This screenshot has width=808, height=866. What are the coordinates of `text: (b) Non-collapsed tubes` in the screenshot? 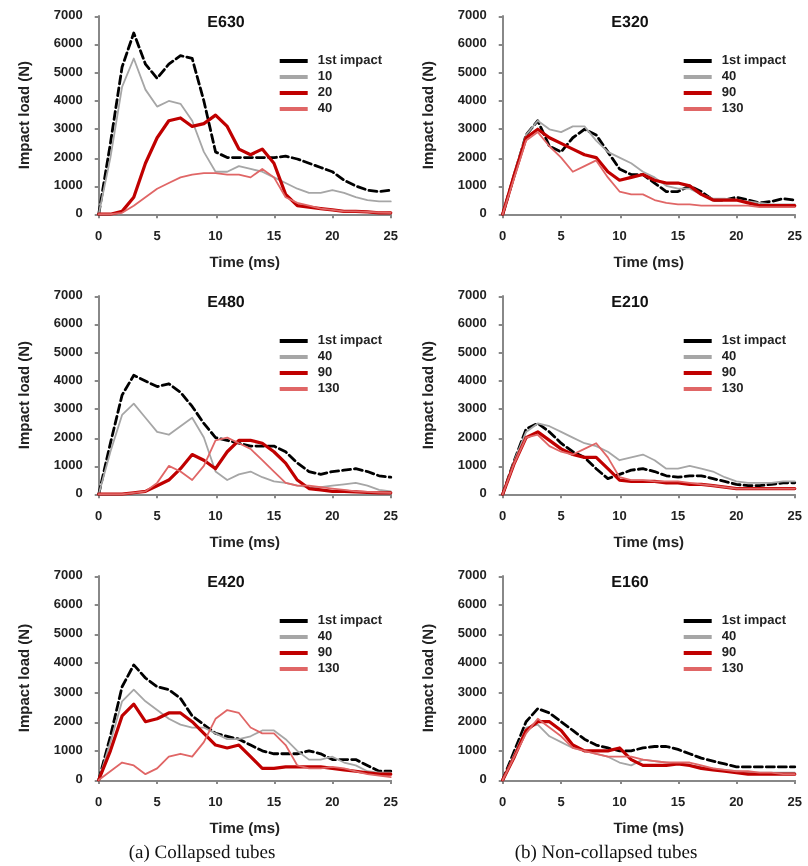 It's located at (606, 854).